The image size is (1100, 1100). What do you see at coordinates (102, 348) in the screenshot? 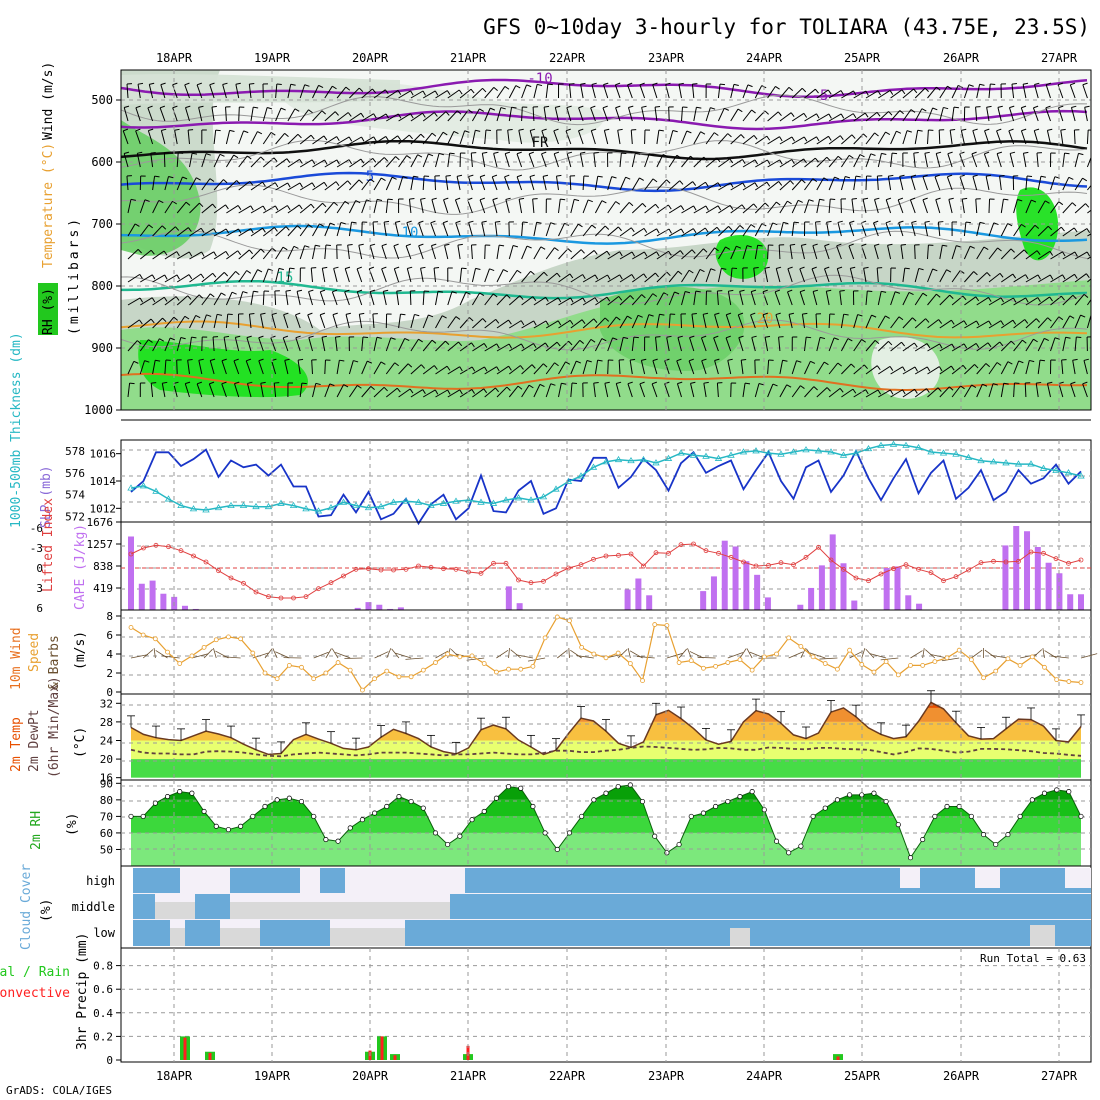
I see `pressure-tick-label: 900` at bounding box center [102, 348].